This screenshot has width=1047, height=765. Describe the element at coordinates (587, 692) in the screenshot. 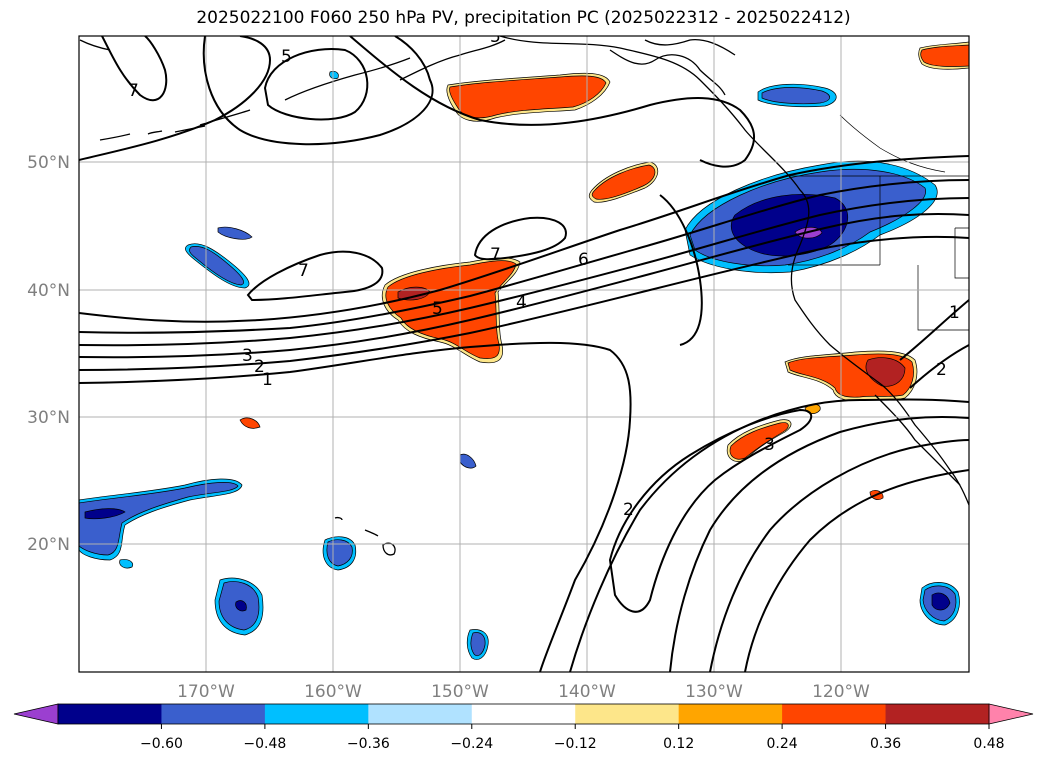

I see `lon-label-140w: 140°W` at that location.